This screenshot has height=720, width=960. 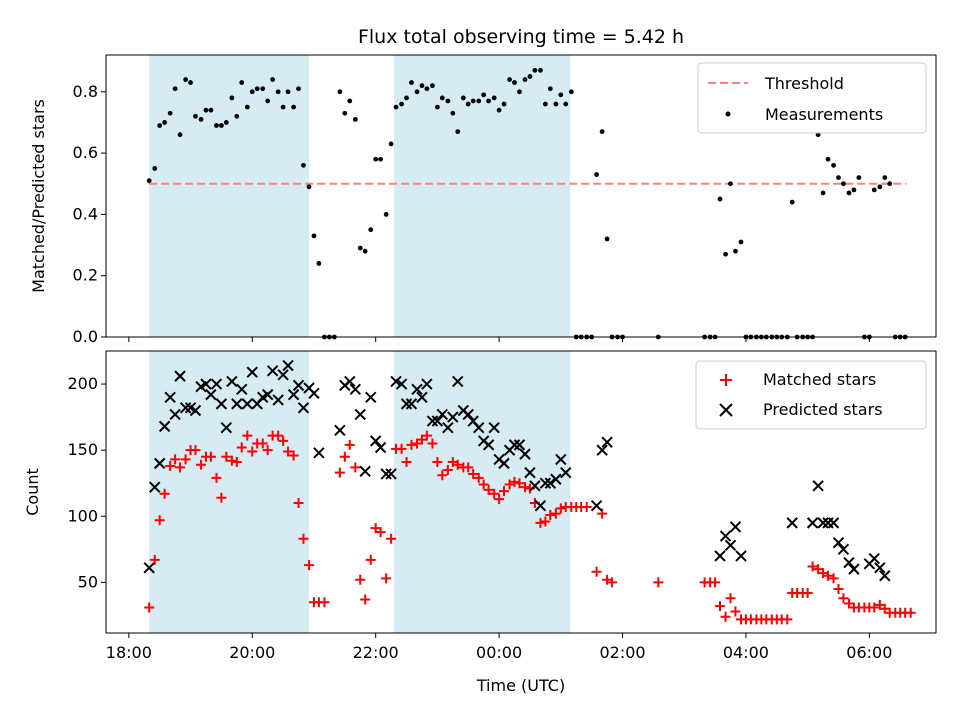 I want to click on bottom-legend: Matched stars Predicted stars, so click(x=811, y=395).